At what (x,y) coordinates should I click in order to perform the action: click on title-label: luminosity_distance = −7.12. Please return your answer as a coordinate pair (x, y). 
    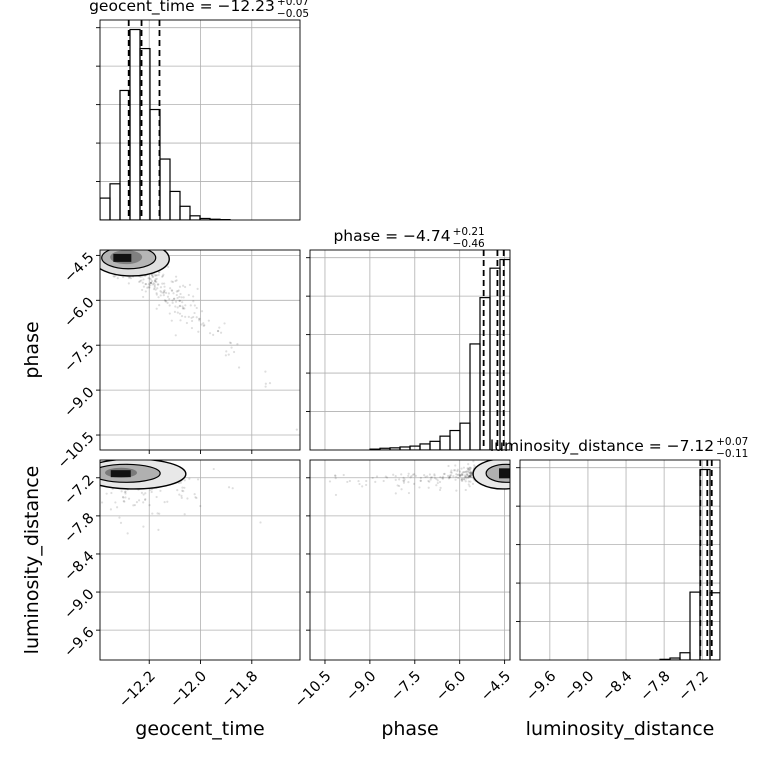
    Looking at the image, I should click on (602, 446).